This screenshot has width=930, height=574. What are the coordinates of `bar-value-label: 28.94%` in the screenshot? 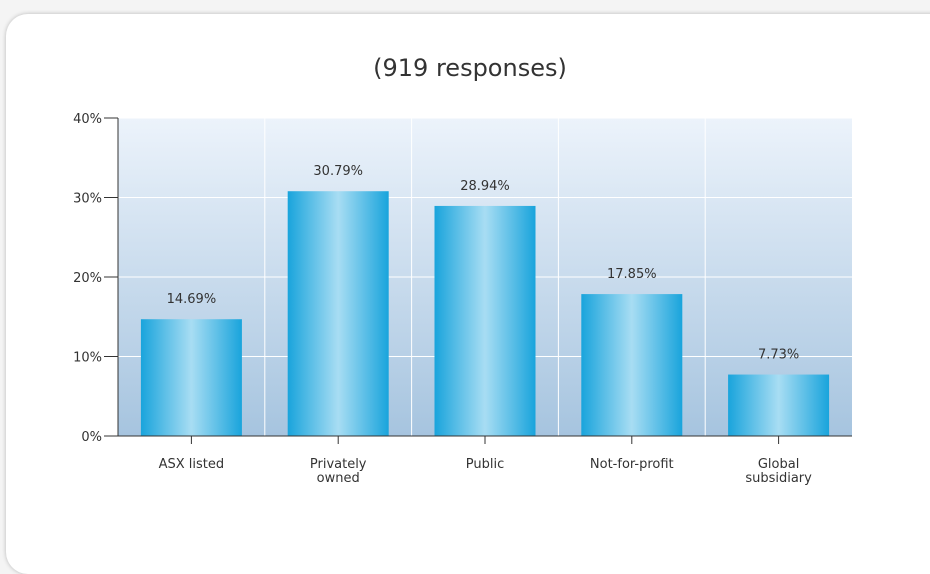 It's located at (485, 186).